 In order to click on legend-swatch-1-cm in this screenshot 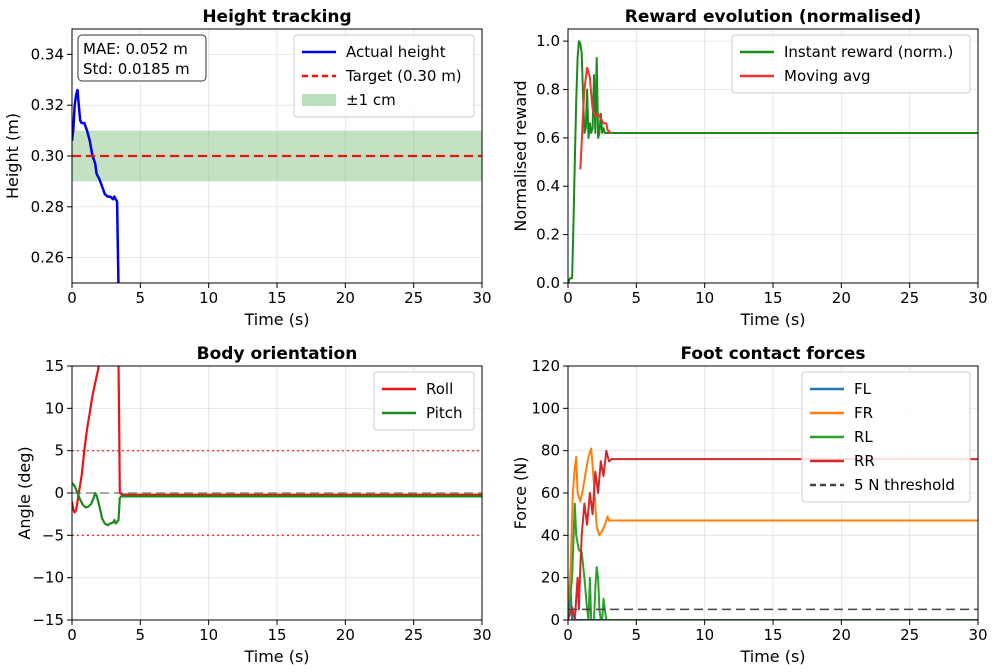, I will do `click(319, 100)`.